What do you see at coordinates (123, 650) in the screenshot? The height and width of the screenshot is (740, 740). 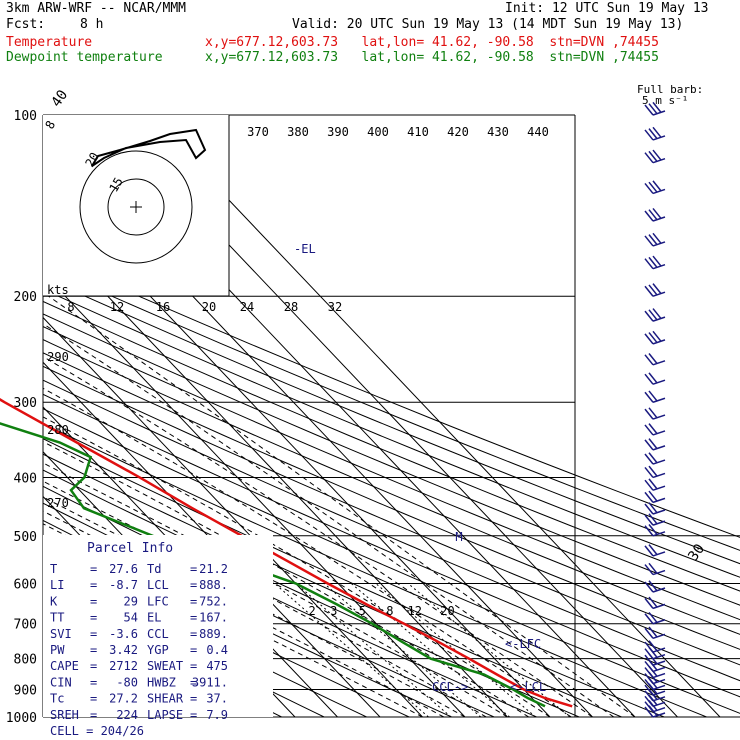 I see `parcel-value: 3.42` at bounding box center [123, 650].